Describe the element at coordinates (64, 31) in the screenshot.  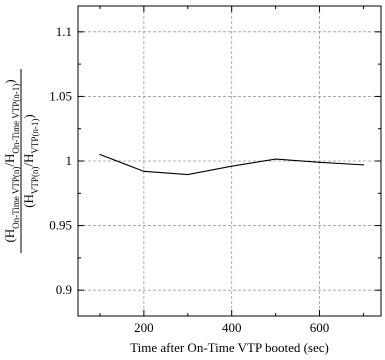
I see `y-tick-label: 1.1` at that location.